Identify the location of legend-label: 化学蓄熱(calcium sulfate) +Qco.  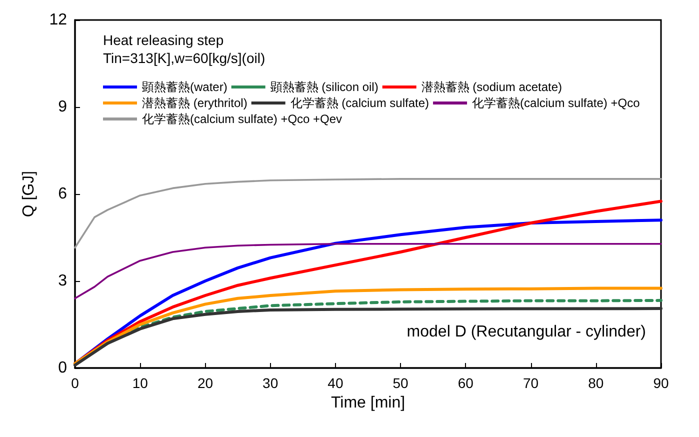
(556, 103).